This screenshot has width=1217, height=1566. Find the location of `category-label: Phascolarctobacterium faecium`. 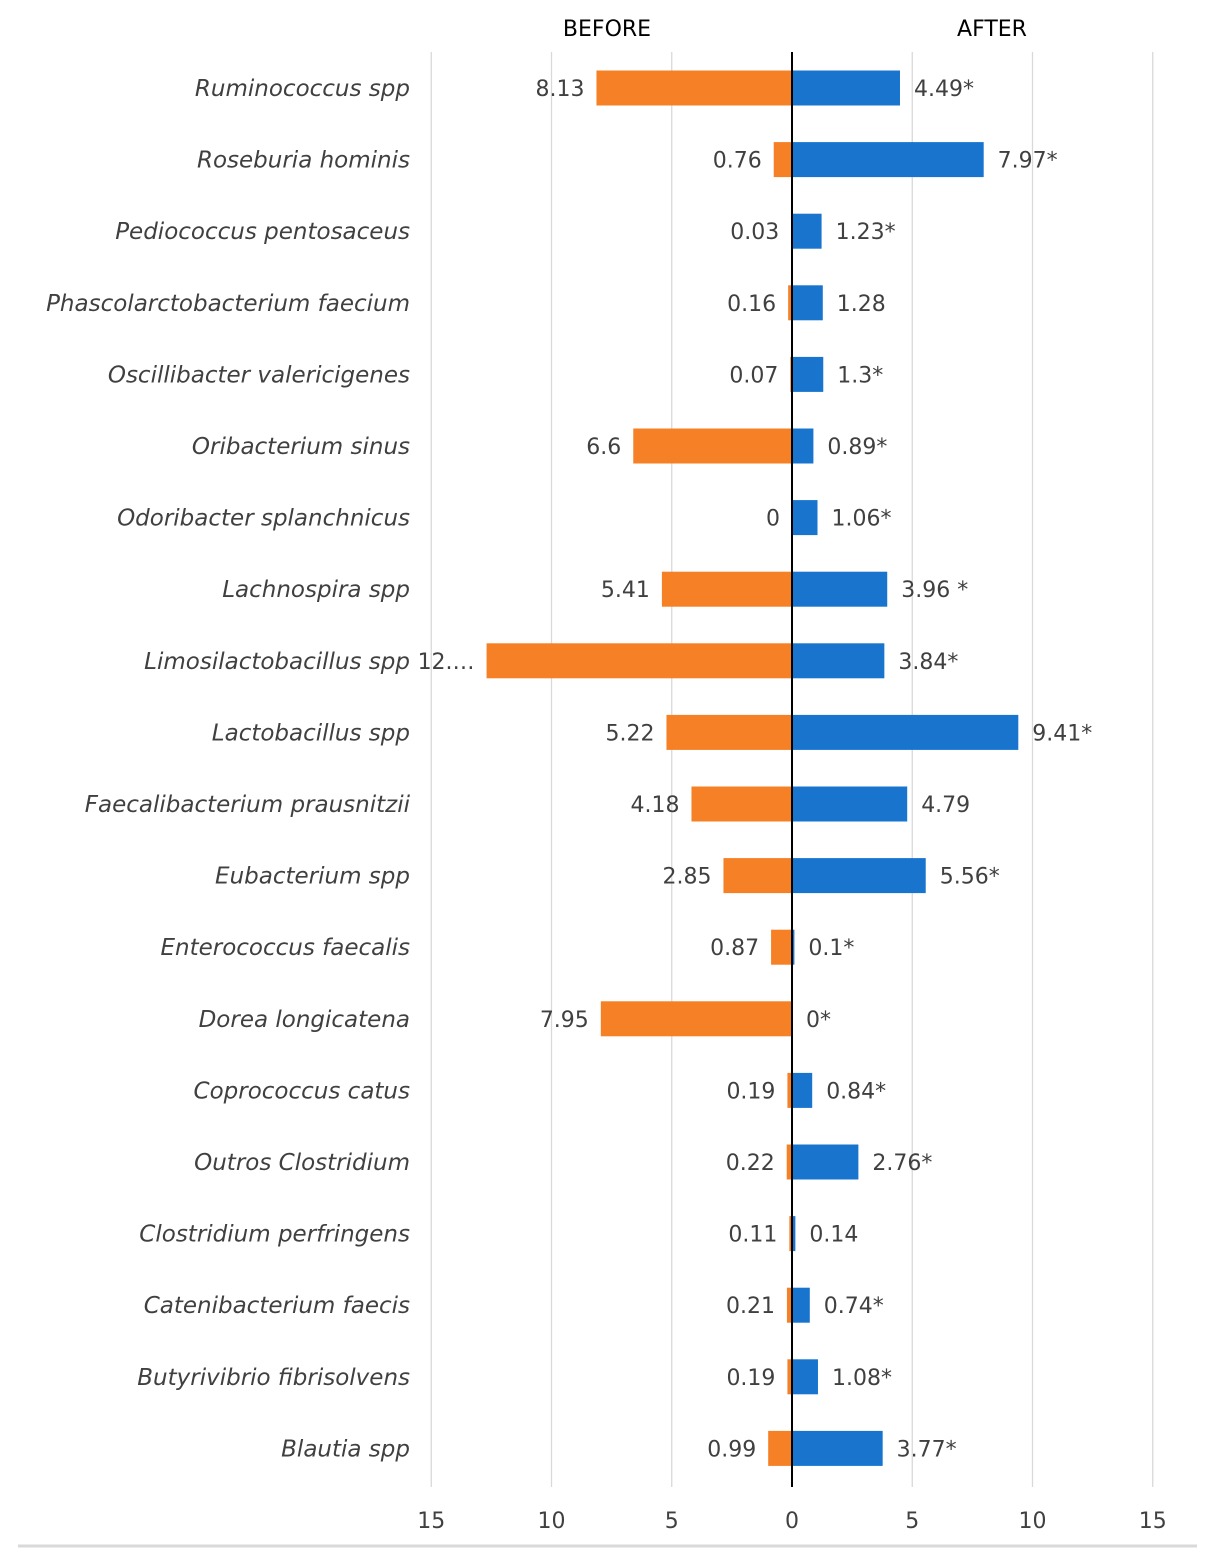

category-label: Phascolarctobacterium faecium is located at coordinates (228, 304).